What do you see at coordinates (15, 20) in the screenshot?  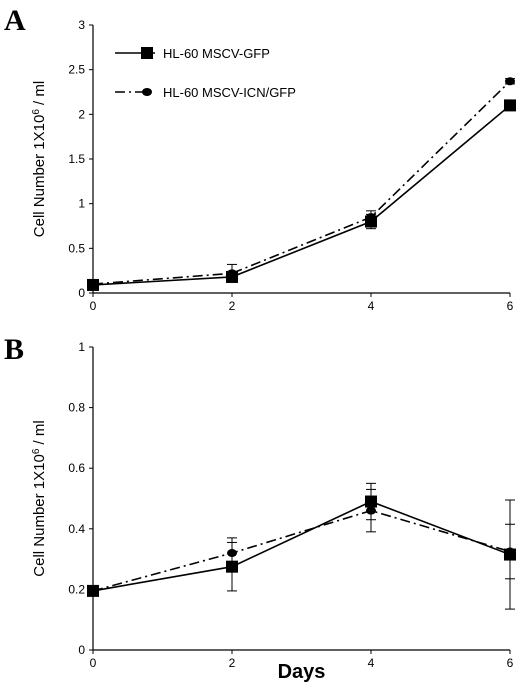 I see `panel-letter: A` at bounding box center [15, 20].